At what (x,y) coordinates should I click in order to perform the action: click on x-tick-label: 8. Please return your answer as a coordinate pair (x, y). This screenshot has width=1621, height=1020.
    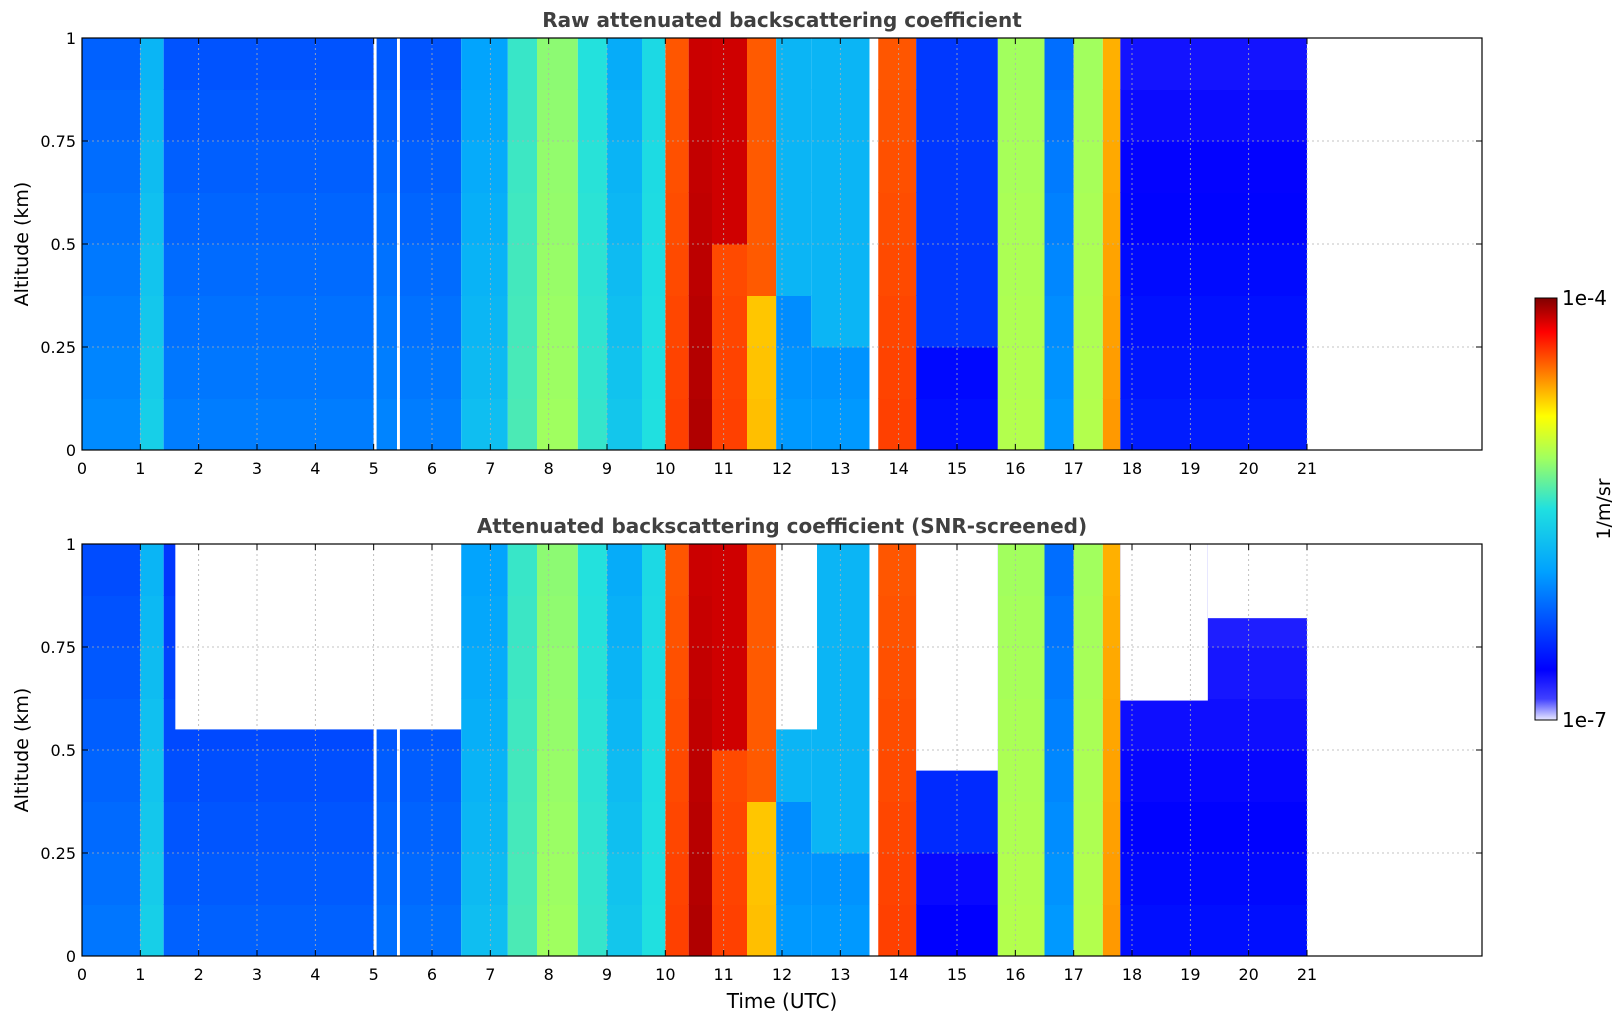
    Looking at the image, I should click on (549, 974).